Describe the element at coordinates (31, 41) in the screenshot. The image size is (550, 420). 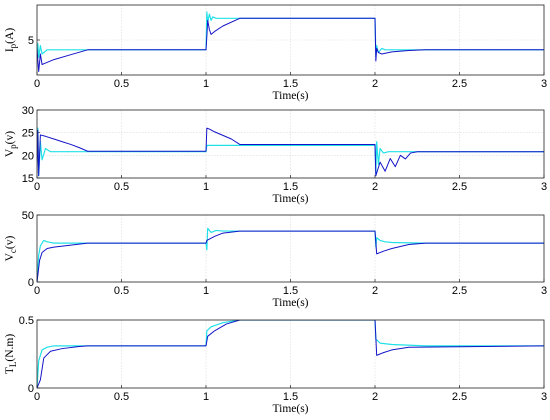
I see `y-tick-label: 5` at that location.